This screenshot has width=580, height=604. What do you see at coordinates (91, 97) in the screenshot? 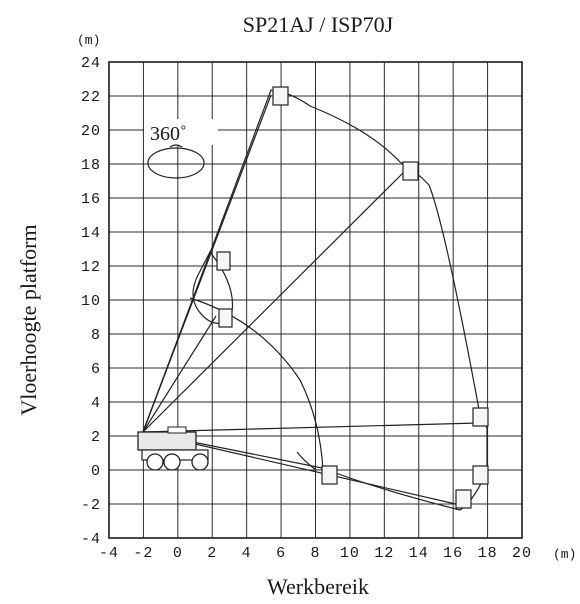
I see `y-tick-label: 22` at bounding box center [91, 97].